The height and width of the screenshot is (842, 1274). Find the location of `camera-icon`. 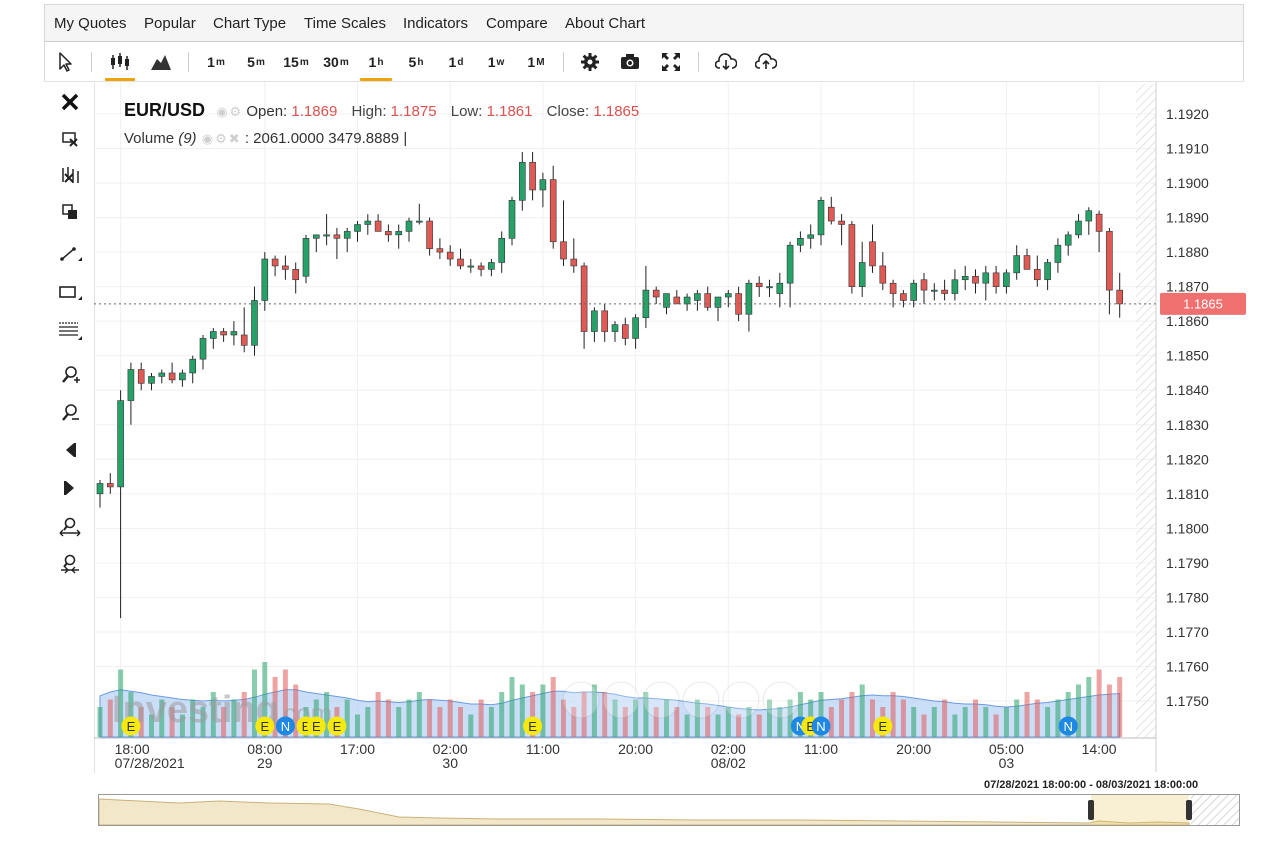

camera-icon is located at coordinates (630, 62).